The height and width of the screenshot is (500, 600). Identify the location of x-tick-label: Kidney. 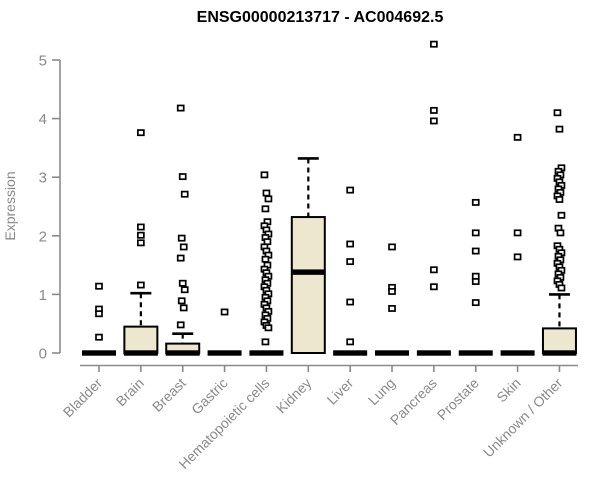
(294, 396).